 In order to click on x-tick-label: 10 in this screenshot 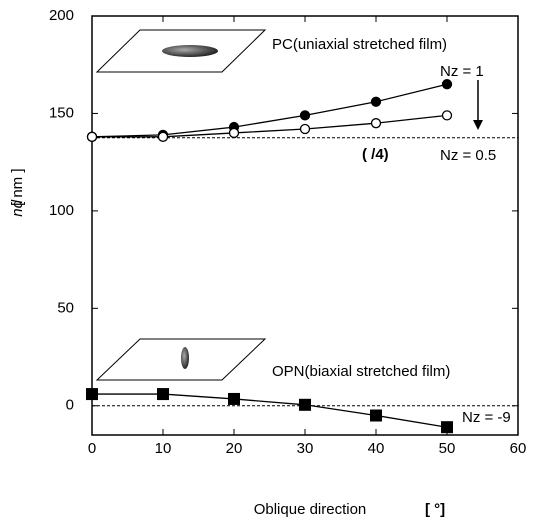, I will do `click(163, 448)`.